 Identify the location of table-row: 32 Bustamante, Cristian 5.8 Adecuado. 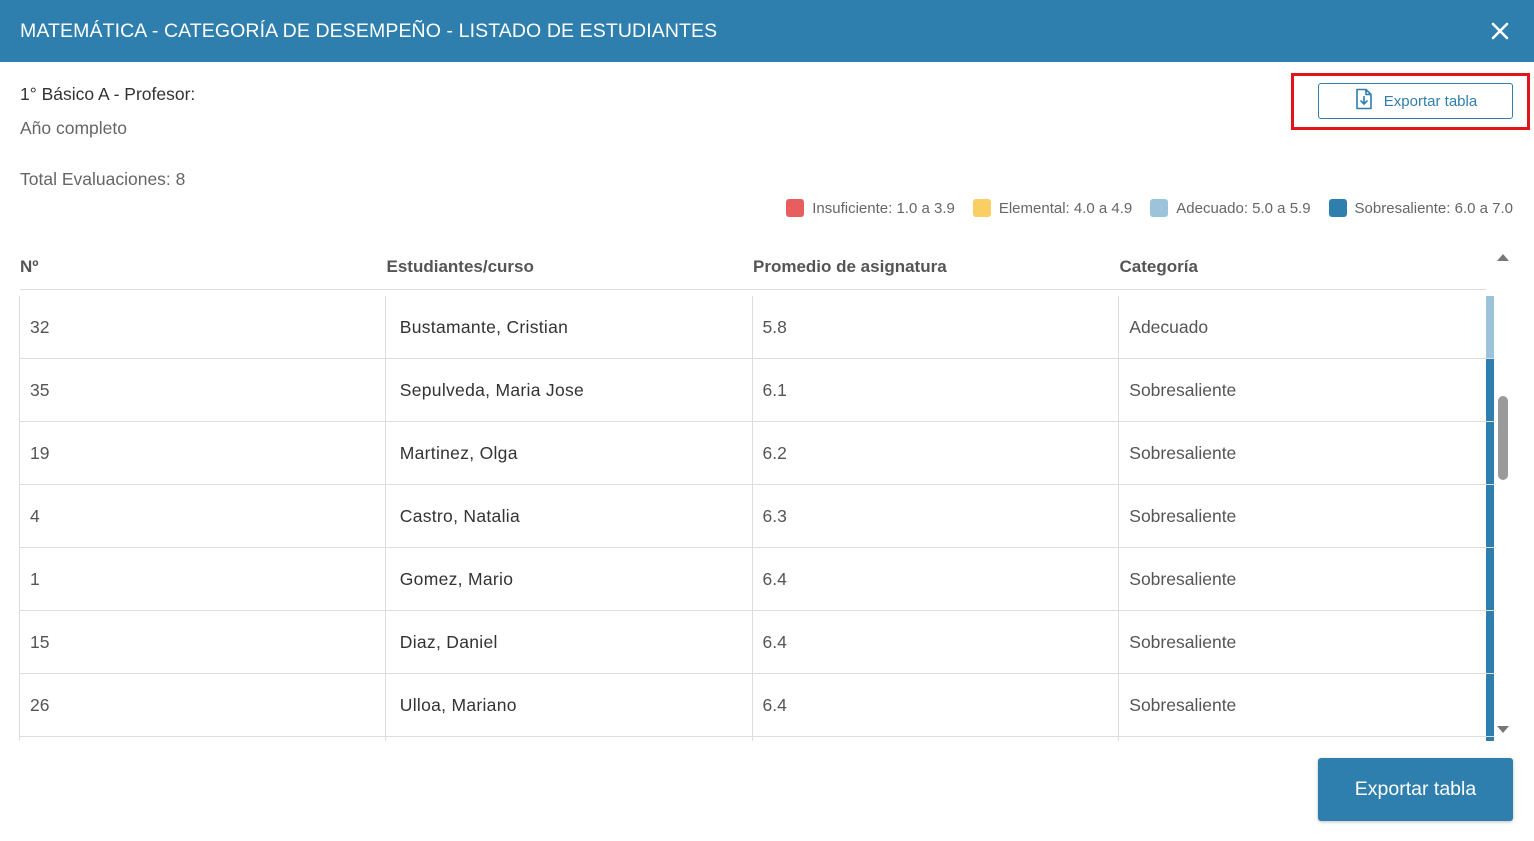
(756, 327).